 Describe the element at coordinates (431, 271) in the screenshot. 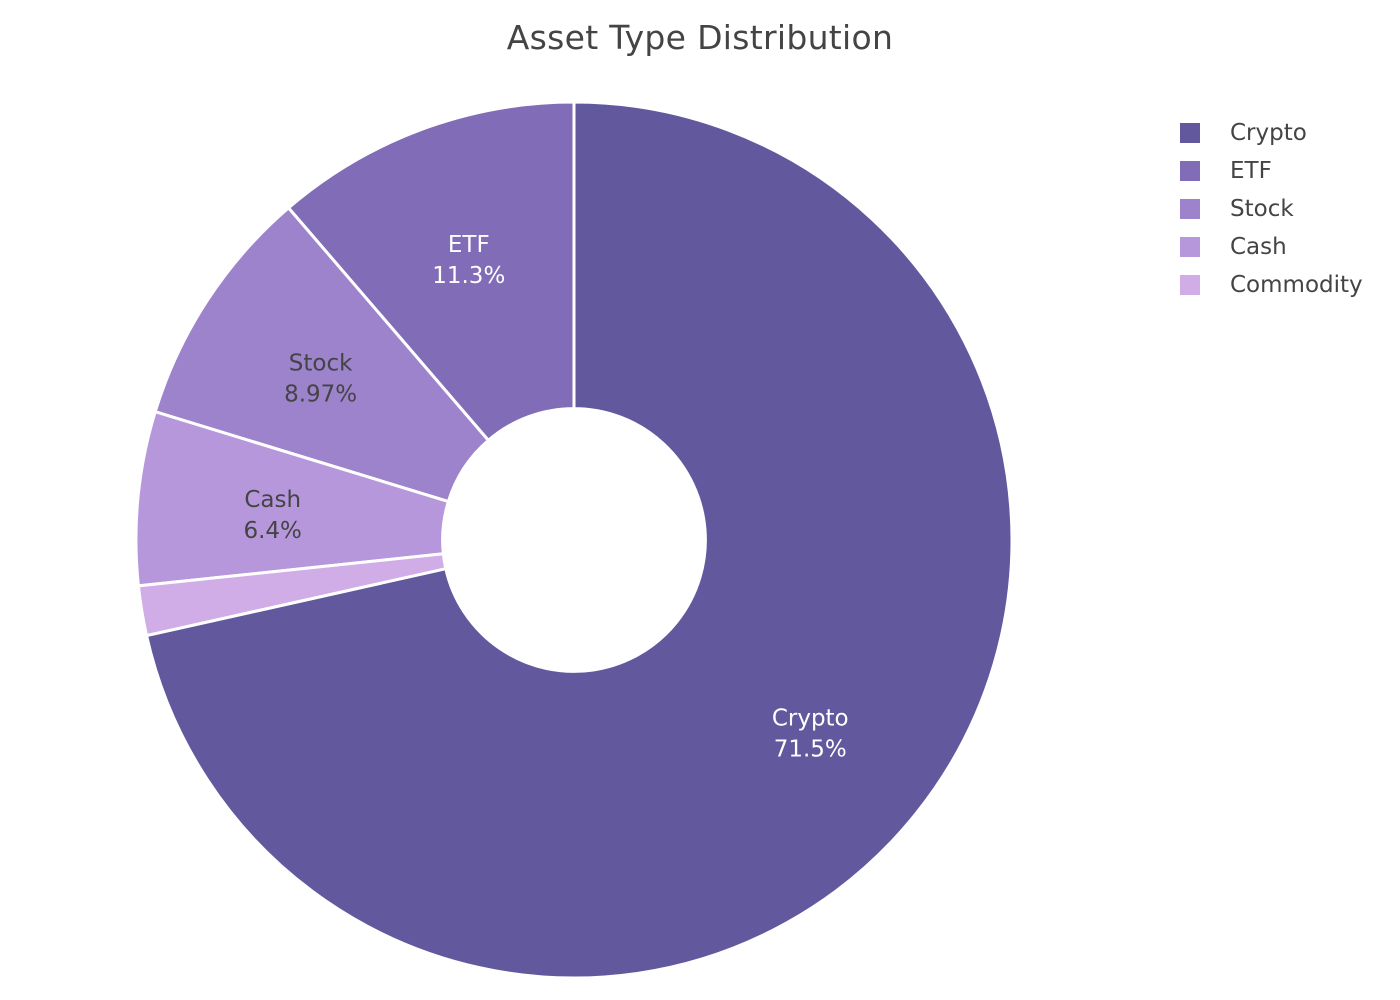

I see `slice-etf` at that location.